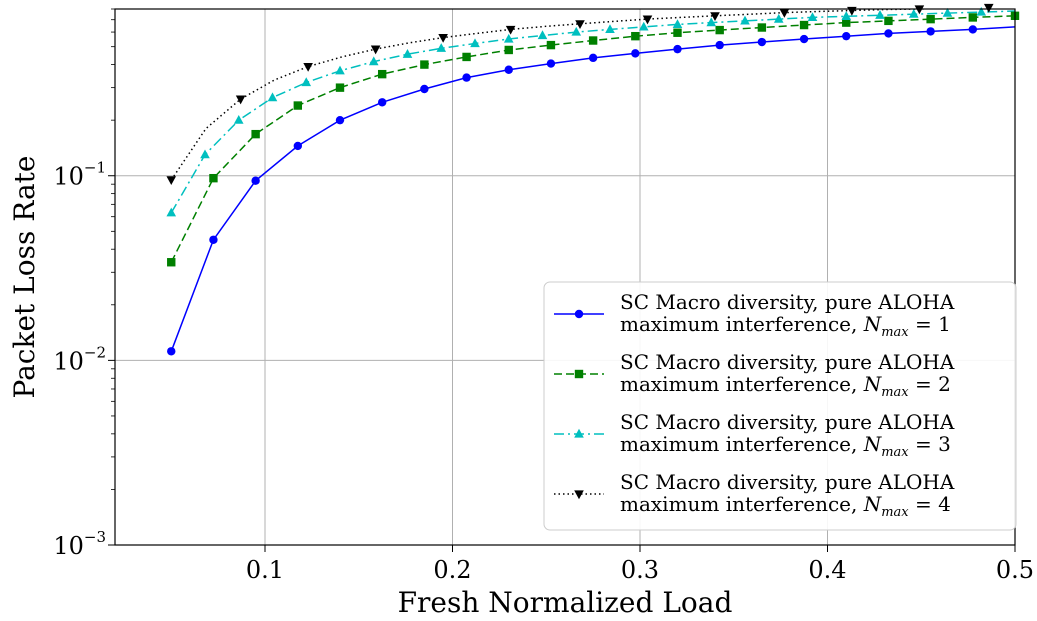 This screenshot has width=1037, height=621. Describe the element at coordinates (24, 277) in the screenshot. I see `y-axis-title: Packet Loss Rate` at that location.